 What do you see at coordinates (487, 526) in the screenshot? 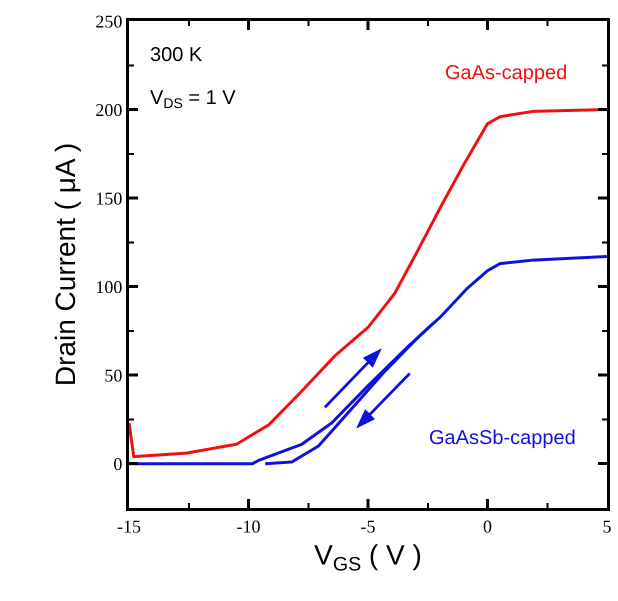
I see `x-tick-label: 0` at bounding box center [487, 526].